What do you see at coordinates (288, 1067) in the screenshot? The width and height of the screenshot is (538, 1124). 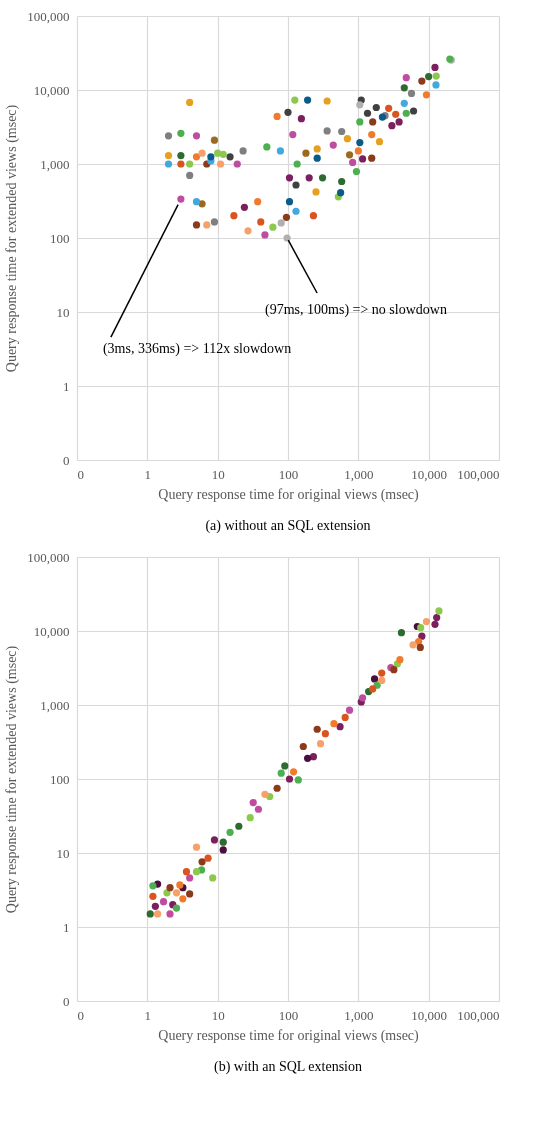 I see `text: (b) with an SQL extension` at bounding box center [288, 1067].